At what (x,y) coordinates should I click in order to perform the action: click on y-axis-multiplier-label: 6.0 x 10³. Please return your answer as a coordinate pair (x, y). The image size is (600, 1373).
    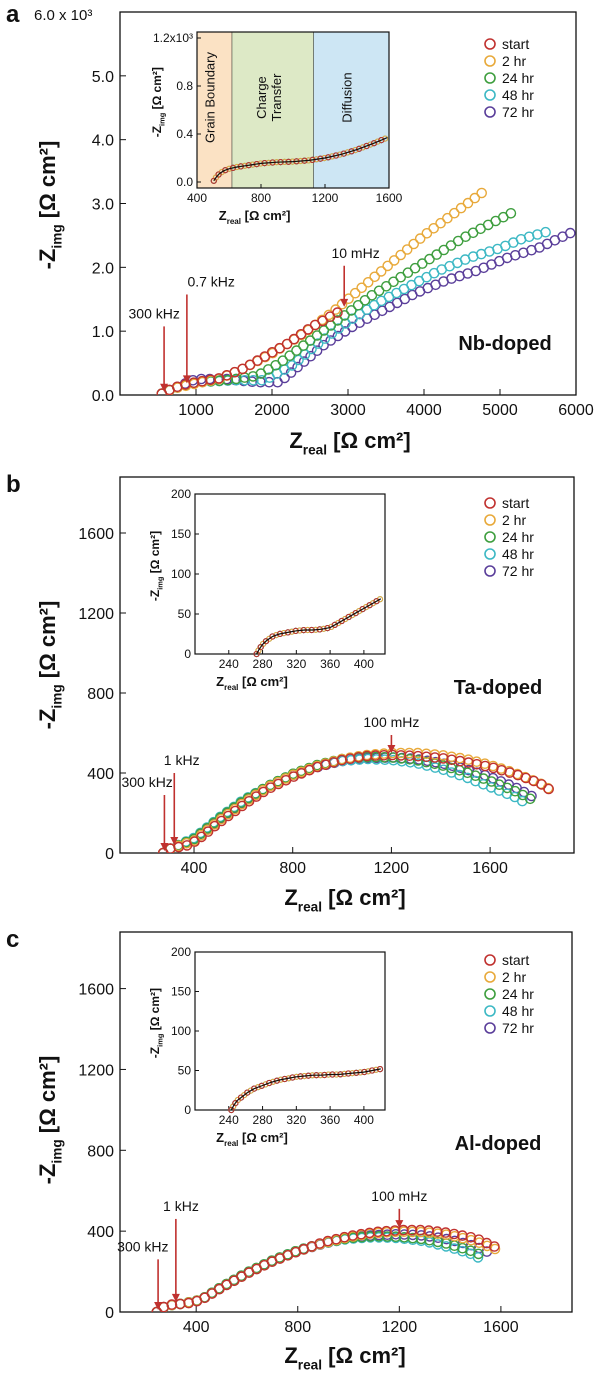
    Looking at the image, I should click on (63, 15).